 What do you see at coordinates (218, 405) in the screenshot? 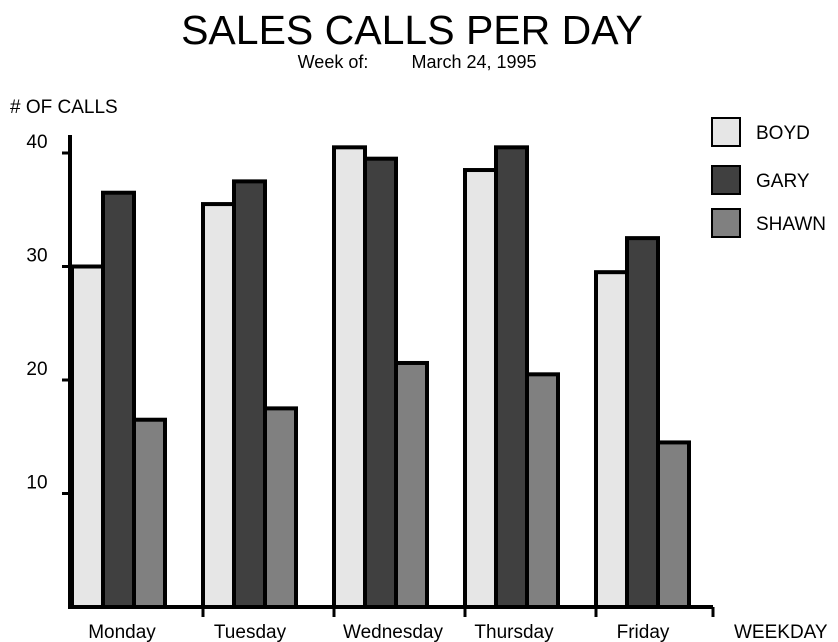
I see `bar-boyd-tuesday` at bounding box center [218, 405].